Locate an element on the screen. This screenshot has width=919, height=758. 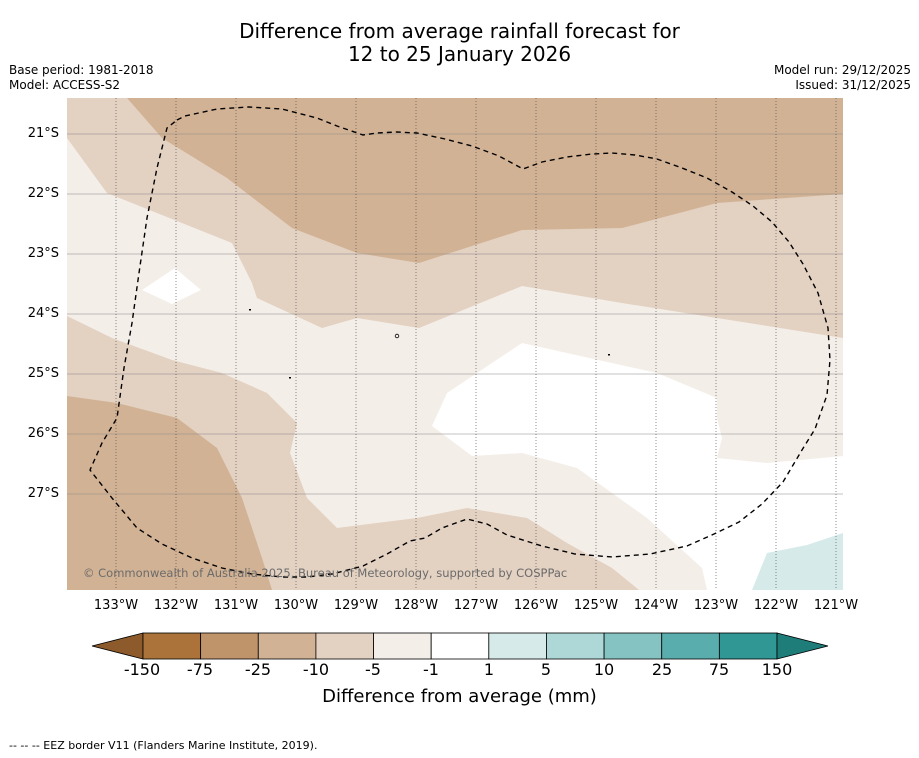
colorbar-tick-label: -1 is located at coordinates (431, 669).